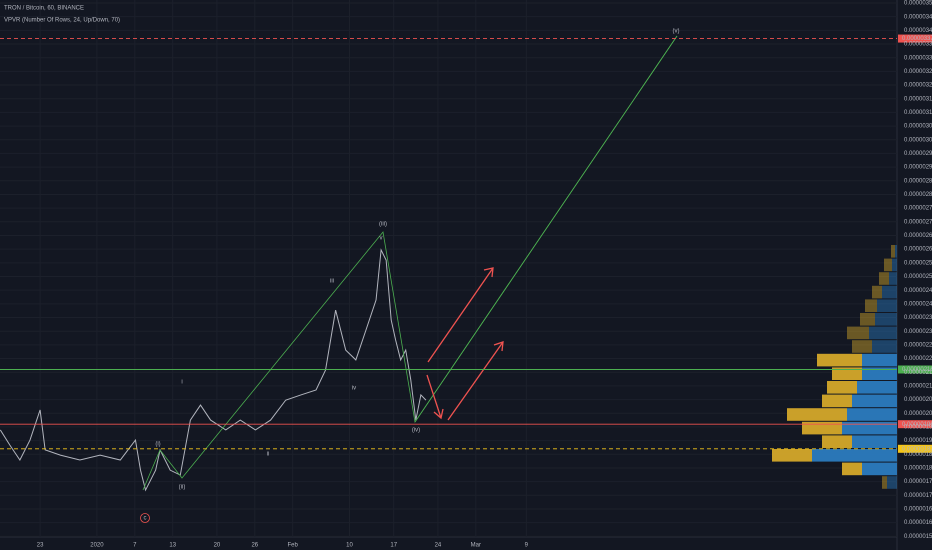  I want to click on y-tick-label: 0.00000265, so click(918, 236).